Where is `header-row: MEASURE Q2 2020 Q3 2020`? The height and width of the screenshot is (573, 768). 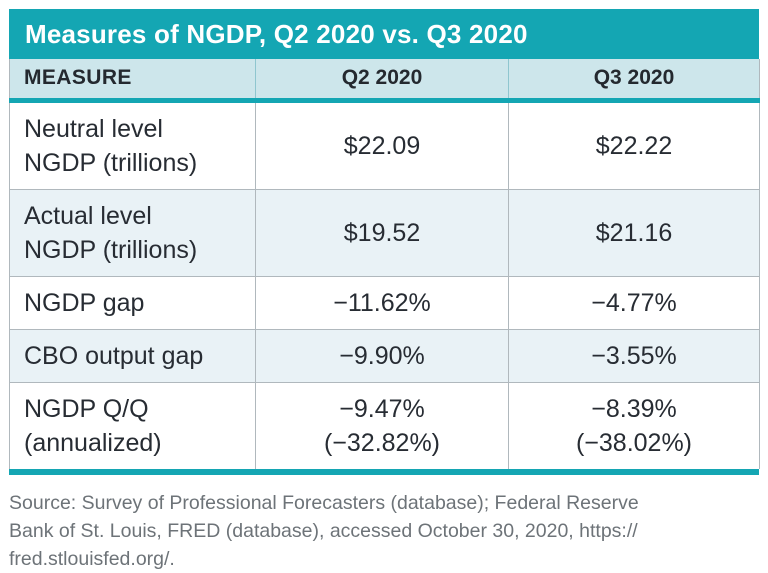
header-row: MEASURE Q2 2020 Q3 2020 is located at coordinates (384, 81).